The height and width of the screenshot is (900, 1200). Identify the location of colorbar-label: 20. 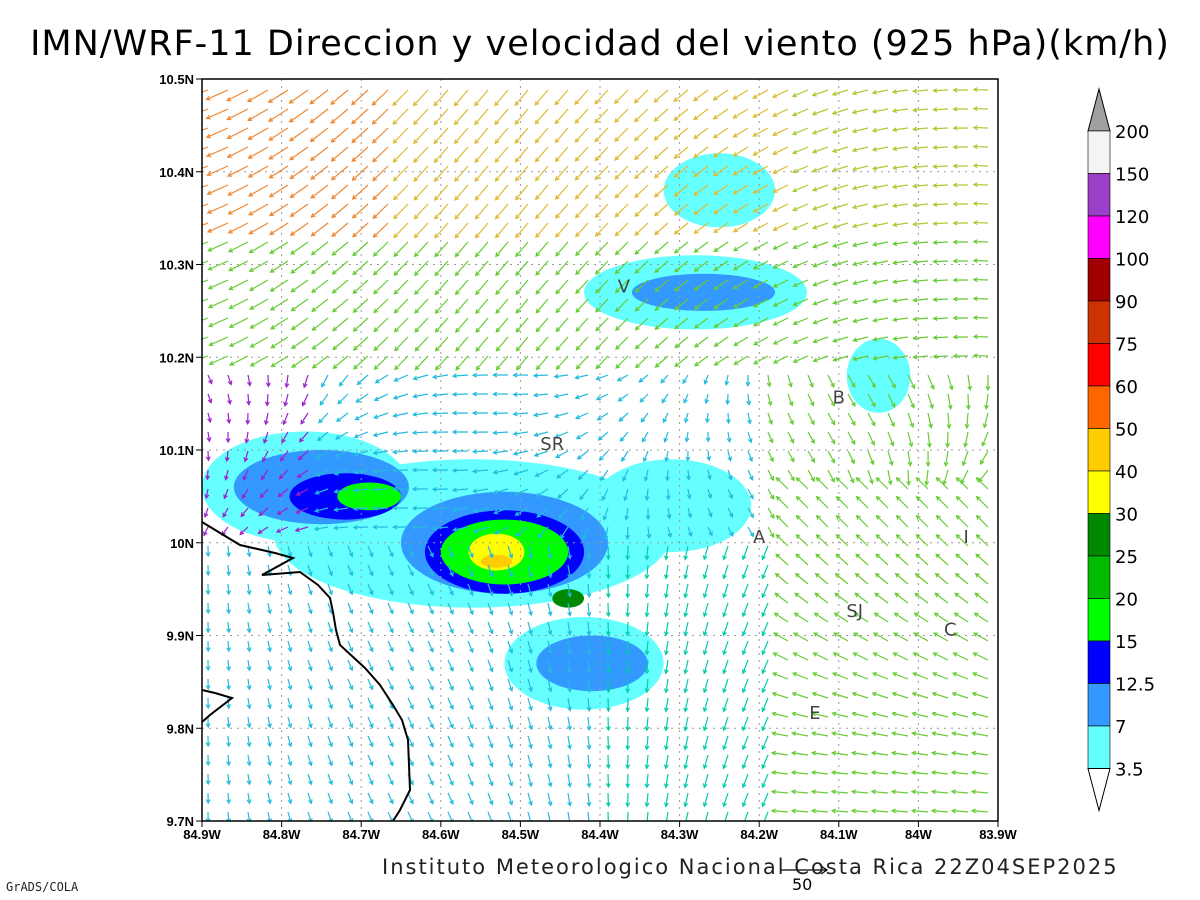
(1126, 600).